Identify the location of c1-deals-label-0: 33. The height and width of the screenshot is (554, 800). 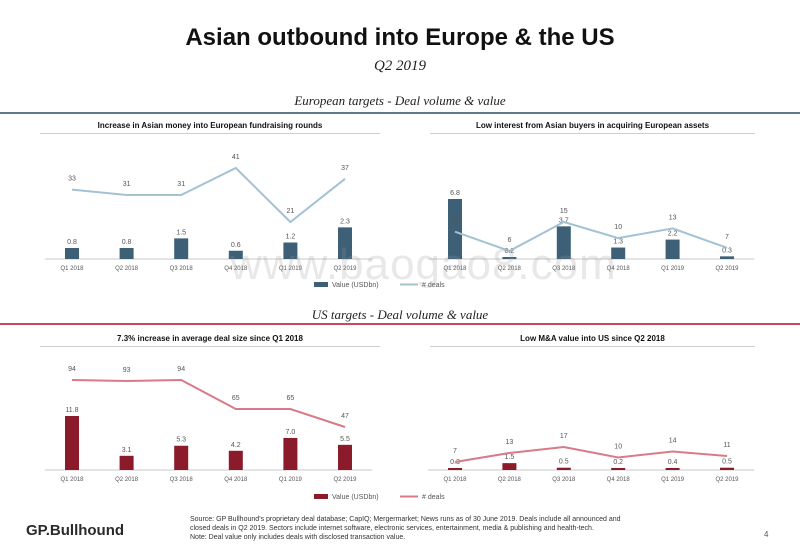
(72, 179).